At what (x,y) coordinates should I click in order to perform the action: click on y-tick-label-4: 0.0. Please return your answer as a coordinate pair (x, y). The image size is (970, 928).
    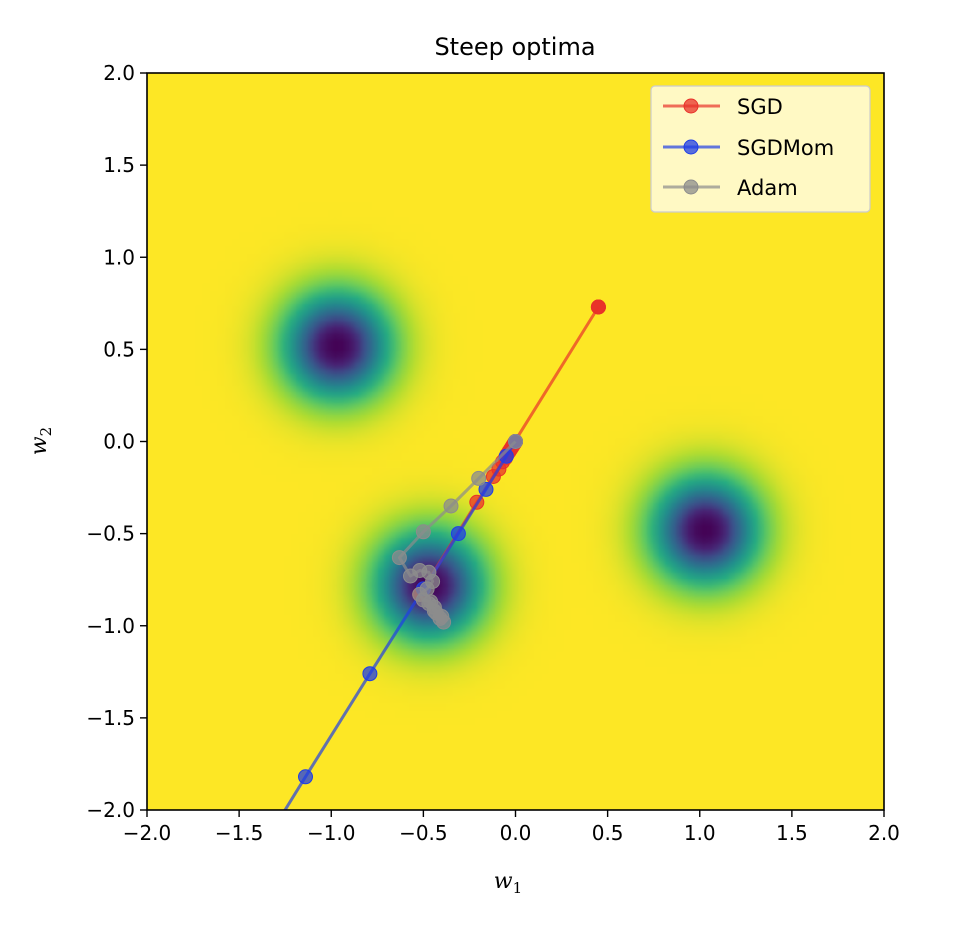
    Looking at the image, I should click on (119, 442).